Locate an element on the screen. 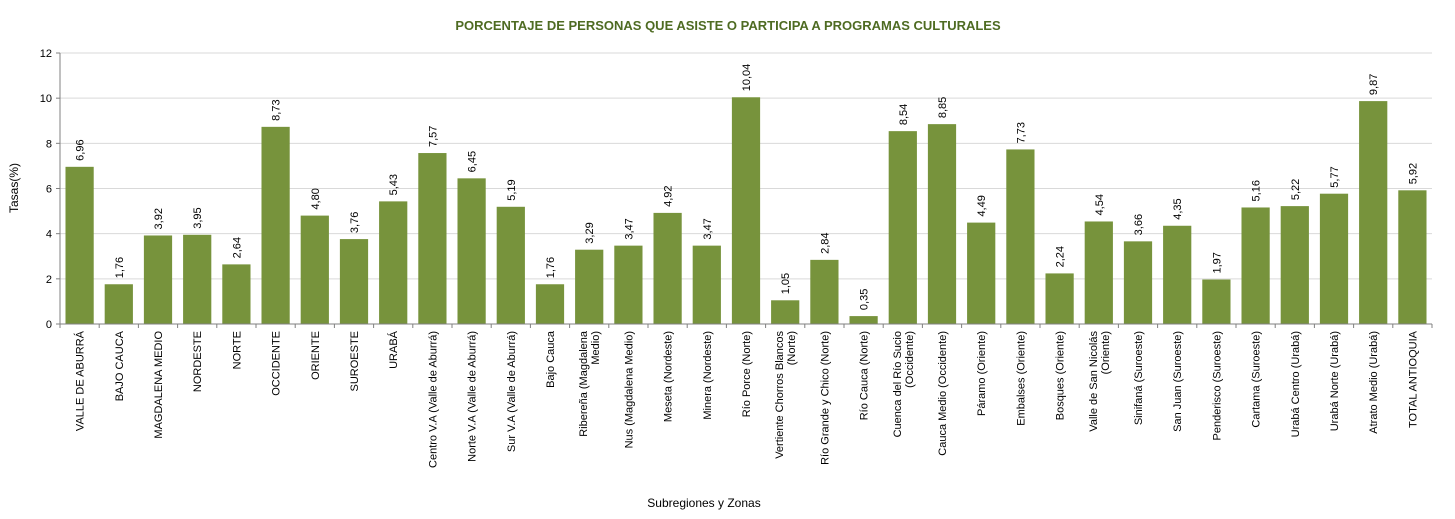 The height and width of the screenshot is (519, 1455). category-label-line: San Juan (Suroeste) is located at coordinates (1178, 381).